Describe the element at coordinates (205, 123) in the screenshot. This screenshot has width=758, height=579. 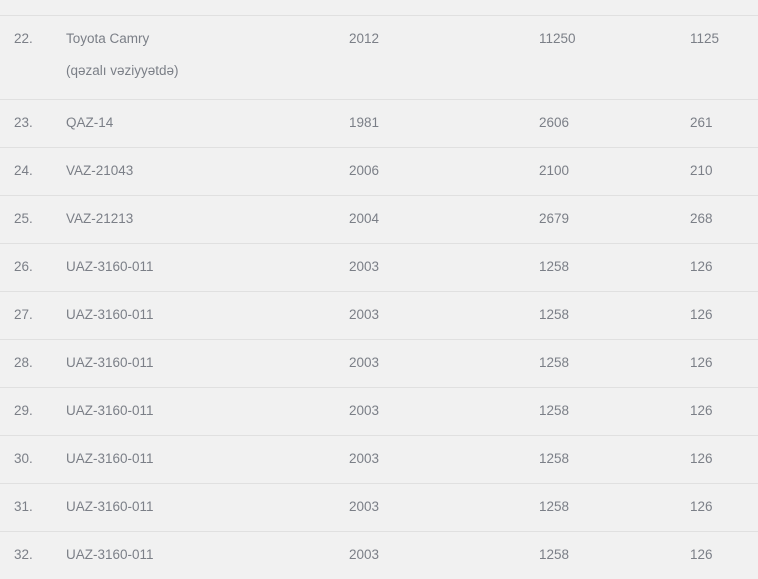
I see `vehicle-name: QAZ-14` at that location.